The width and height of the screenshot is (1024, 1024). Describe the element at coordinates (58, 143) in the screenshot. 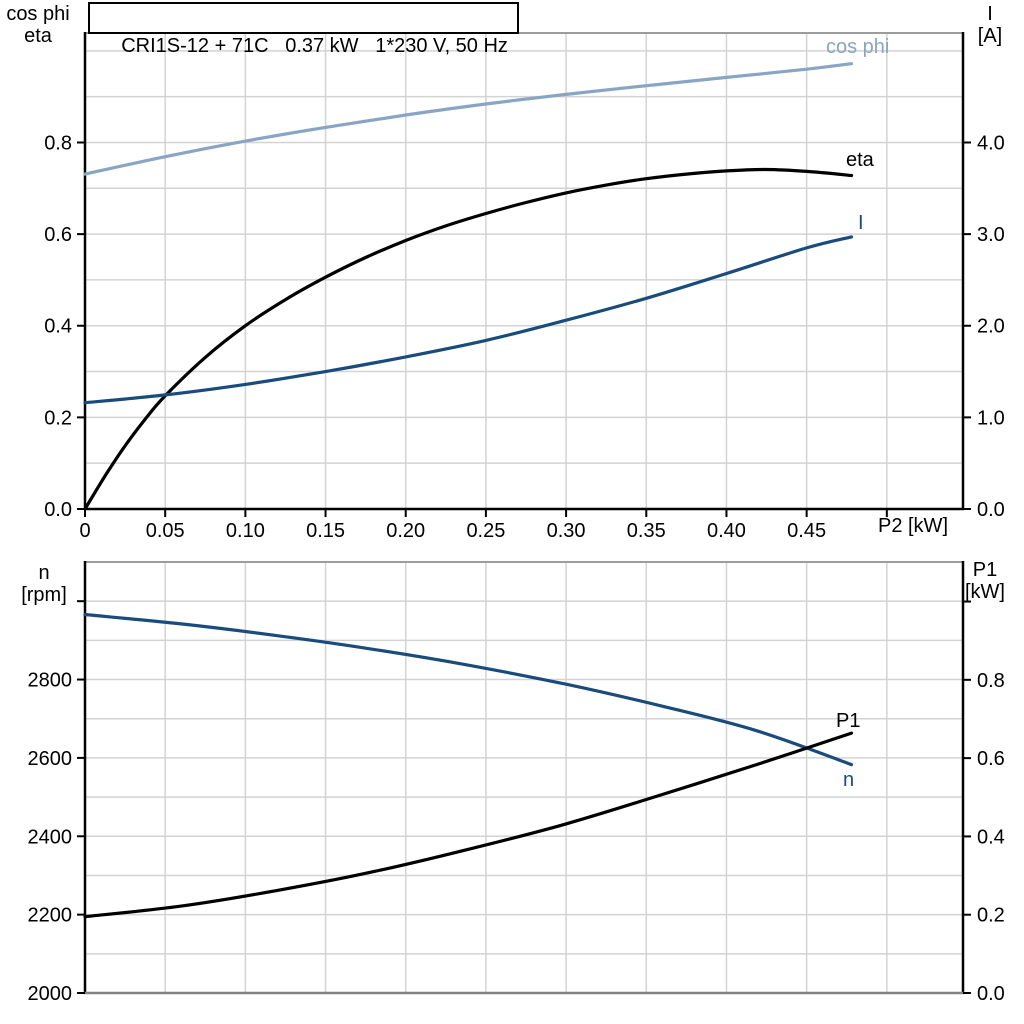

I see `left-tick-label: 0.8` at that location.